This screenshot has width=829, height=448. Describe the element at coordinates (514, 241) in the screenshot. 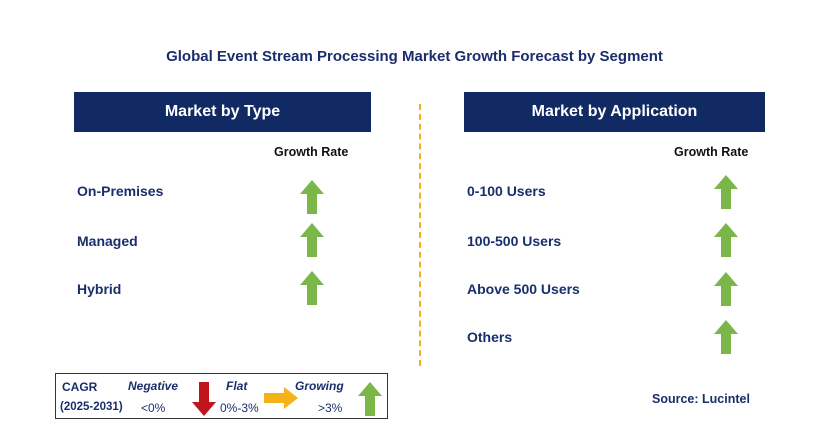

I see `application-row-label: 100-500 Users` at that location.